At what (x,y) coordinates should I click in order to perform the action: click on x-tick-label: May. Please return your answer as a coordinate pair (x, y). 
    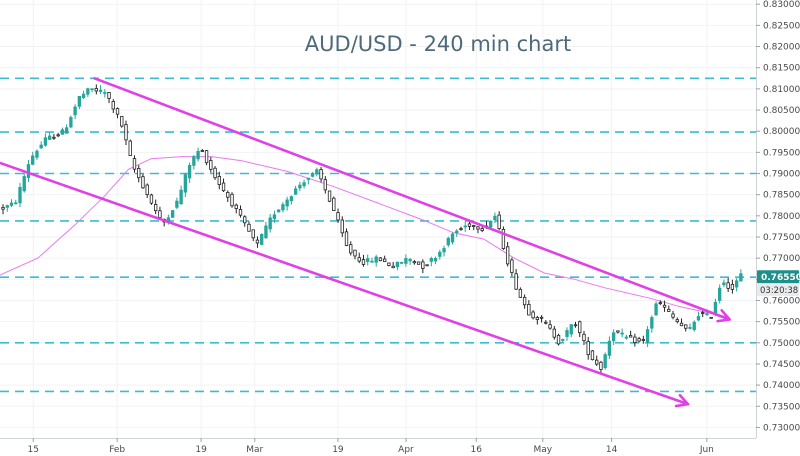
    Looking at the image, I should click on (543, 450).